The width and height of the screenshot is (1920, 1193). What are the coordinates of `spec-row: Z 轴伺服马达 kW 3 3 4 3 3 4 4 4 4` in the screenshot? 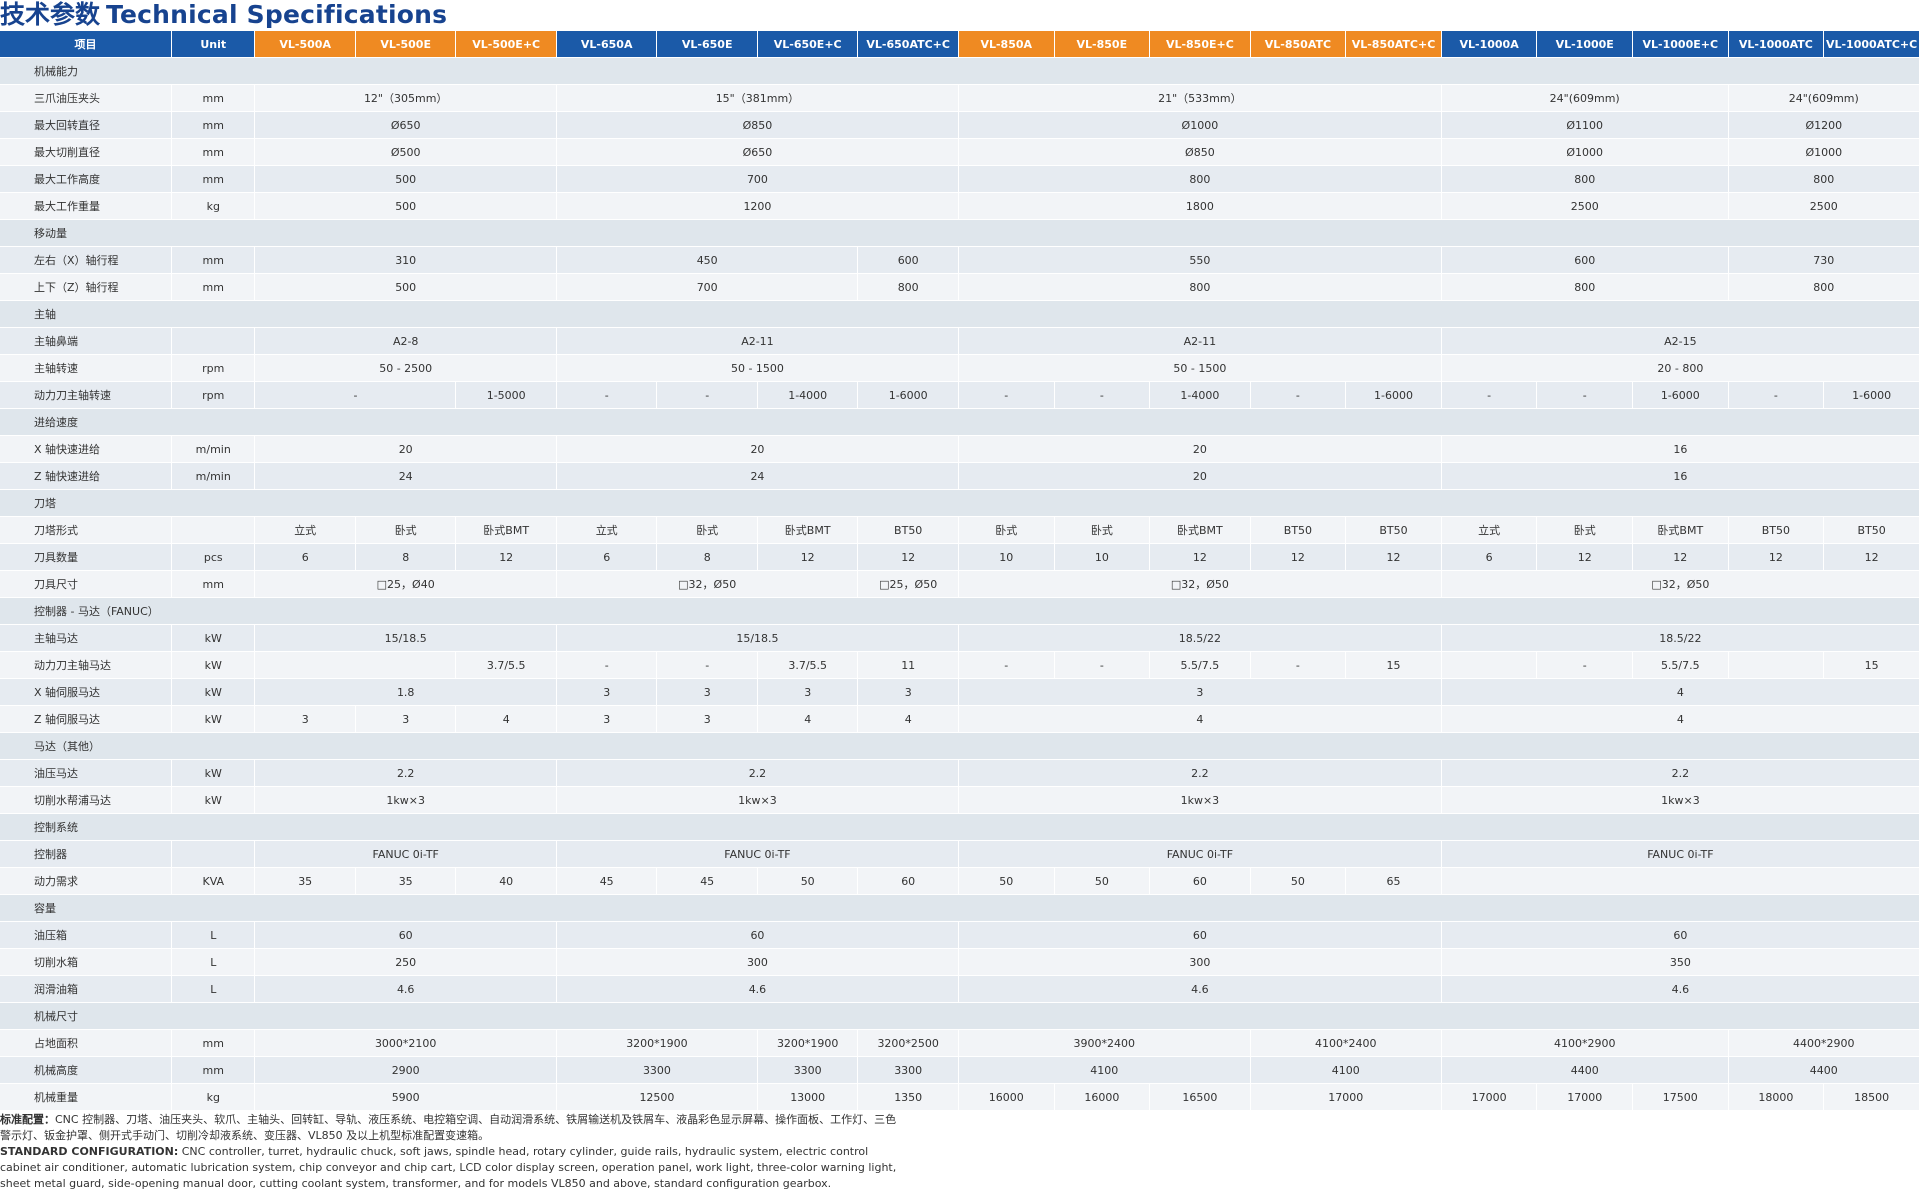 It's located at (960, 719).